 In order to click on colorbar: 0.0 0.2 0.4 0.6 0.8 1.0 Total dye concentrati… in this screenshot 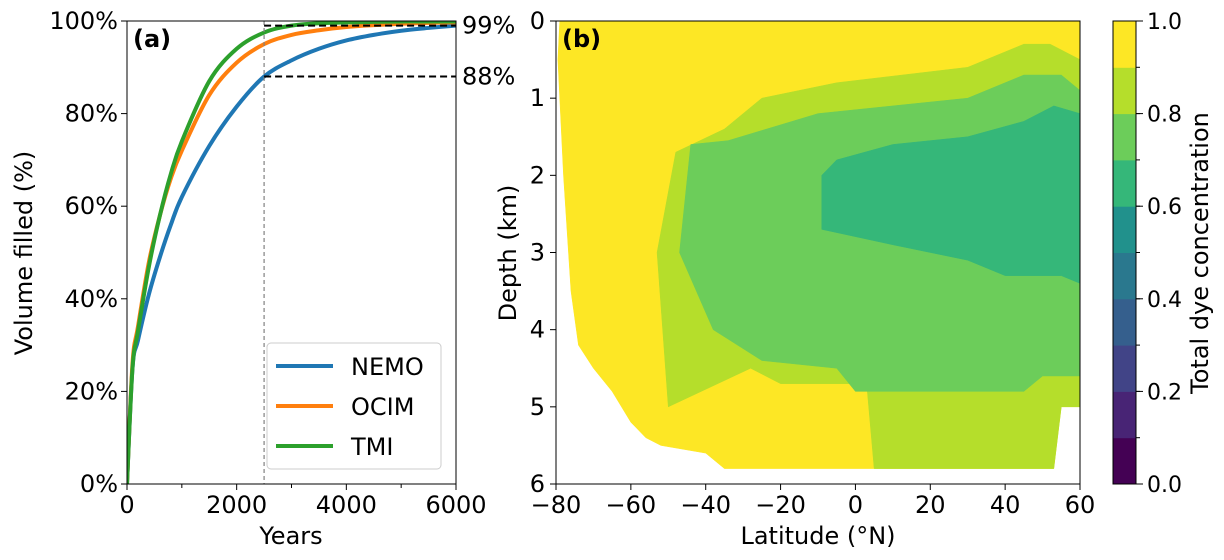, I will do `click(1163, 254)`.